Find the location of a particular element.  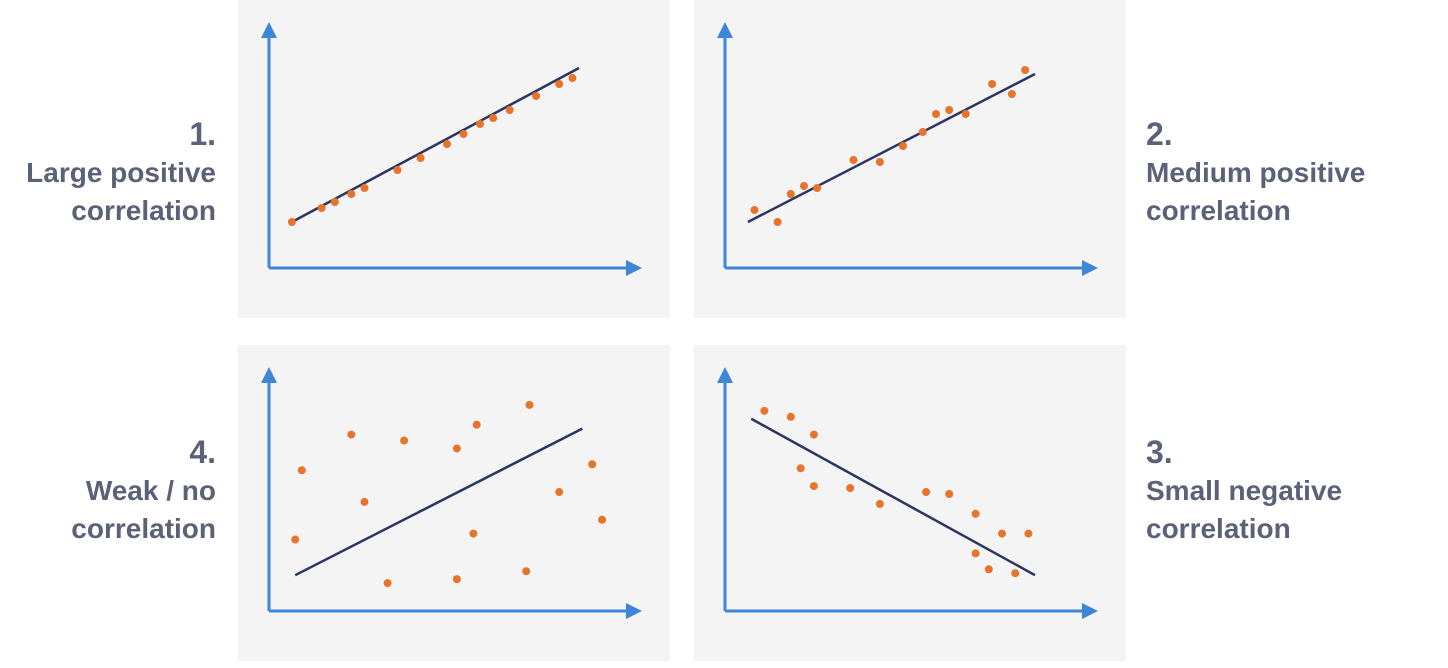

chart-panel-medium-positive is located at coordinates (910, 159).